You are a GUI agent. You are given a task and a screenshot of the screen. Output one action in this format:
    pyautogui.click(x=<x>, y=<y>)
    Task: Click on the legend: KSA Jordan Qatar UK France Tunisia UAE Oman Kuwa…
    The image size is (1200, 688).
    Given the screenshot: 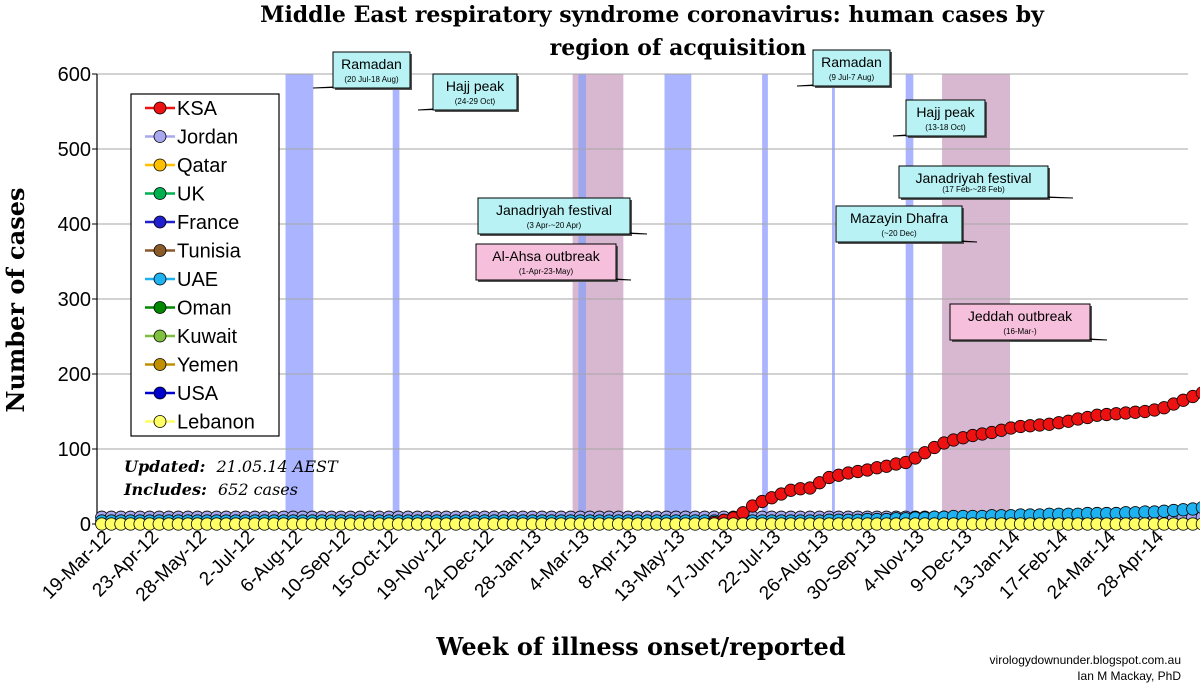 What is the action you would take?
    pyautogui.click(x=205, y=265)
    